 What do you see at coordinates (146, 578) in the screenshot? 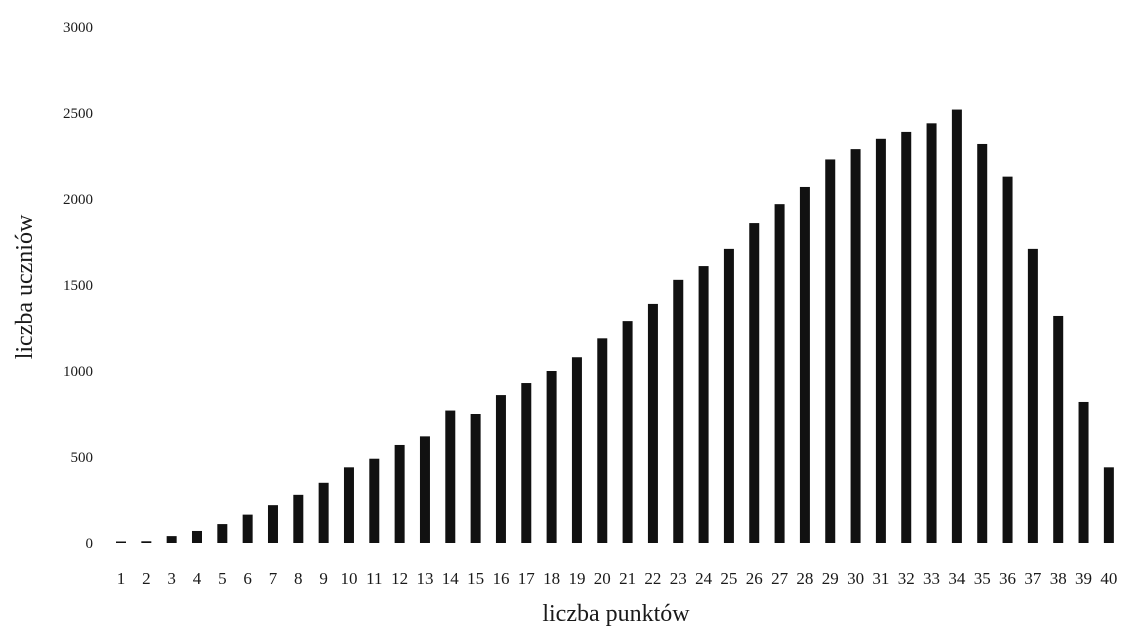
I see `x-tick-label: 2` at bounding box center [146, 578].